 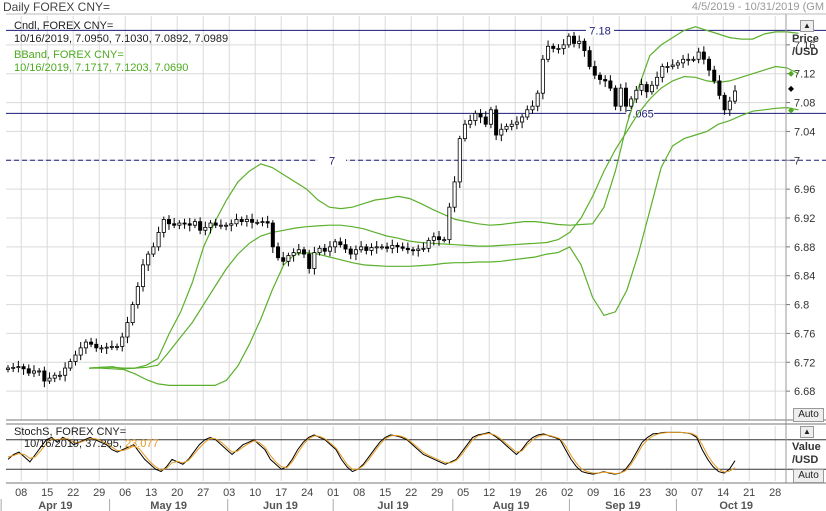 What do you see at coordinates (177, 493) in the screenshot?
I see `time-tick-label: 20` at bounding box center [177, 493].